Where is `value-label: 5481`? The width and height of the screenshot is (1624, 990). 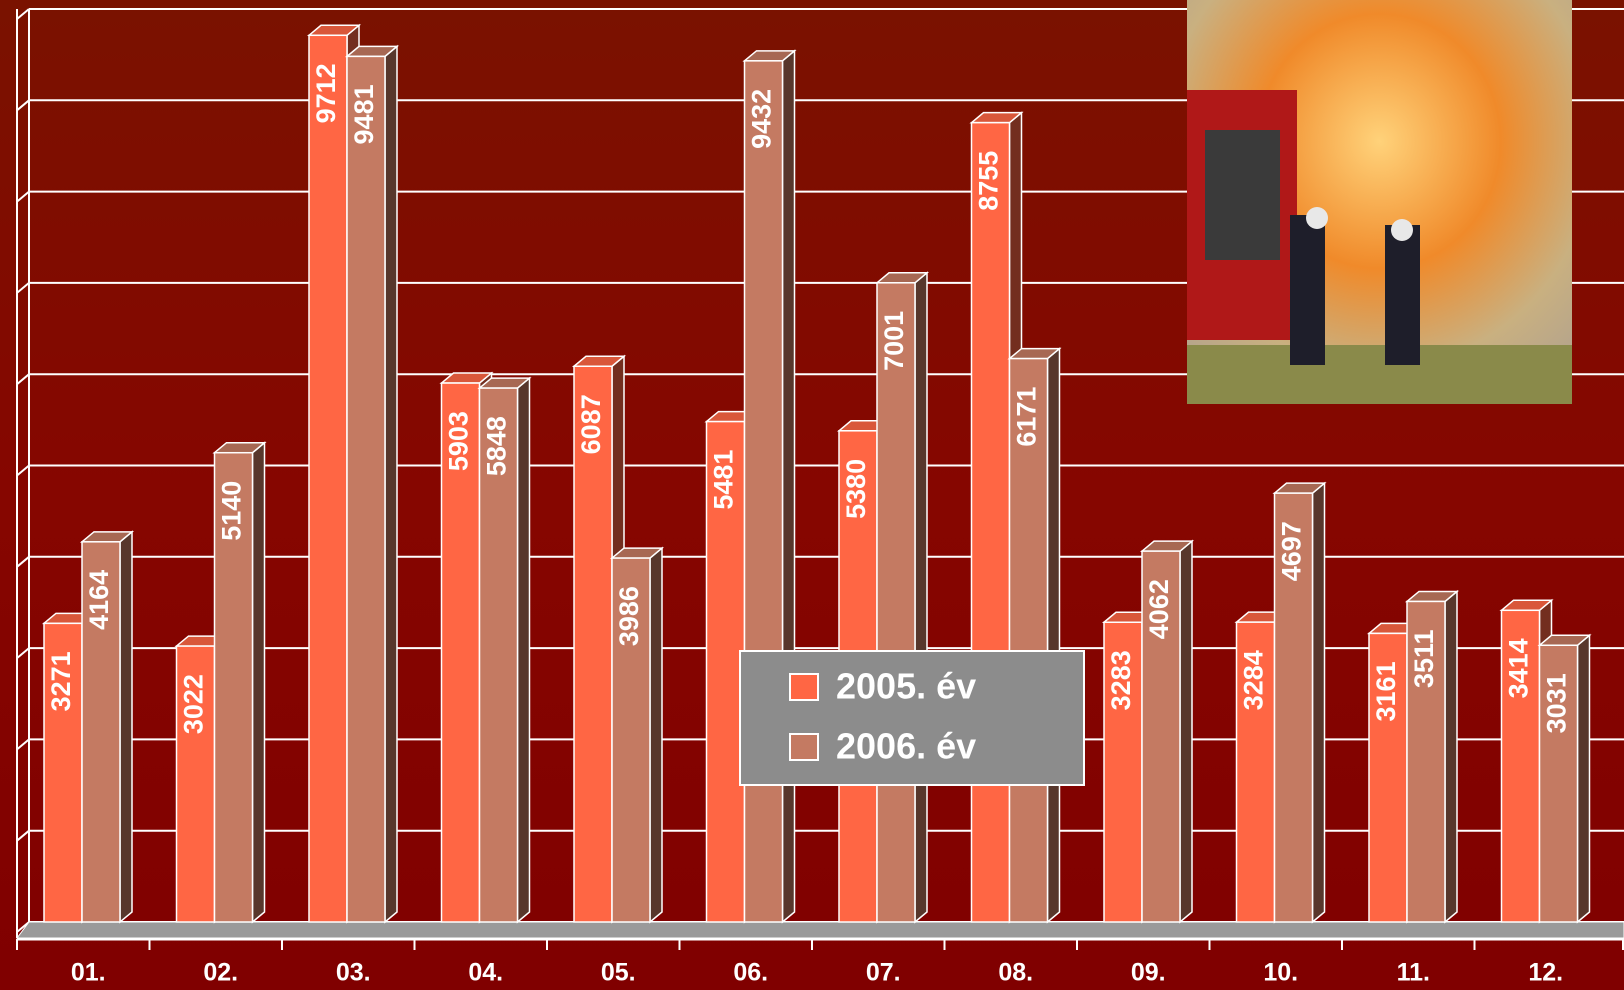 value-label: 5481 is located at coordinates (724, 480).